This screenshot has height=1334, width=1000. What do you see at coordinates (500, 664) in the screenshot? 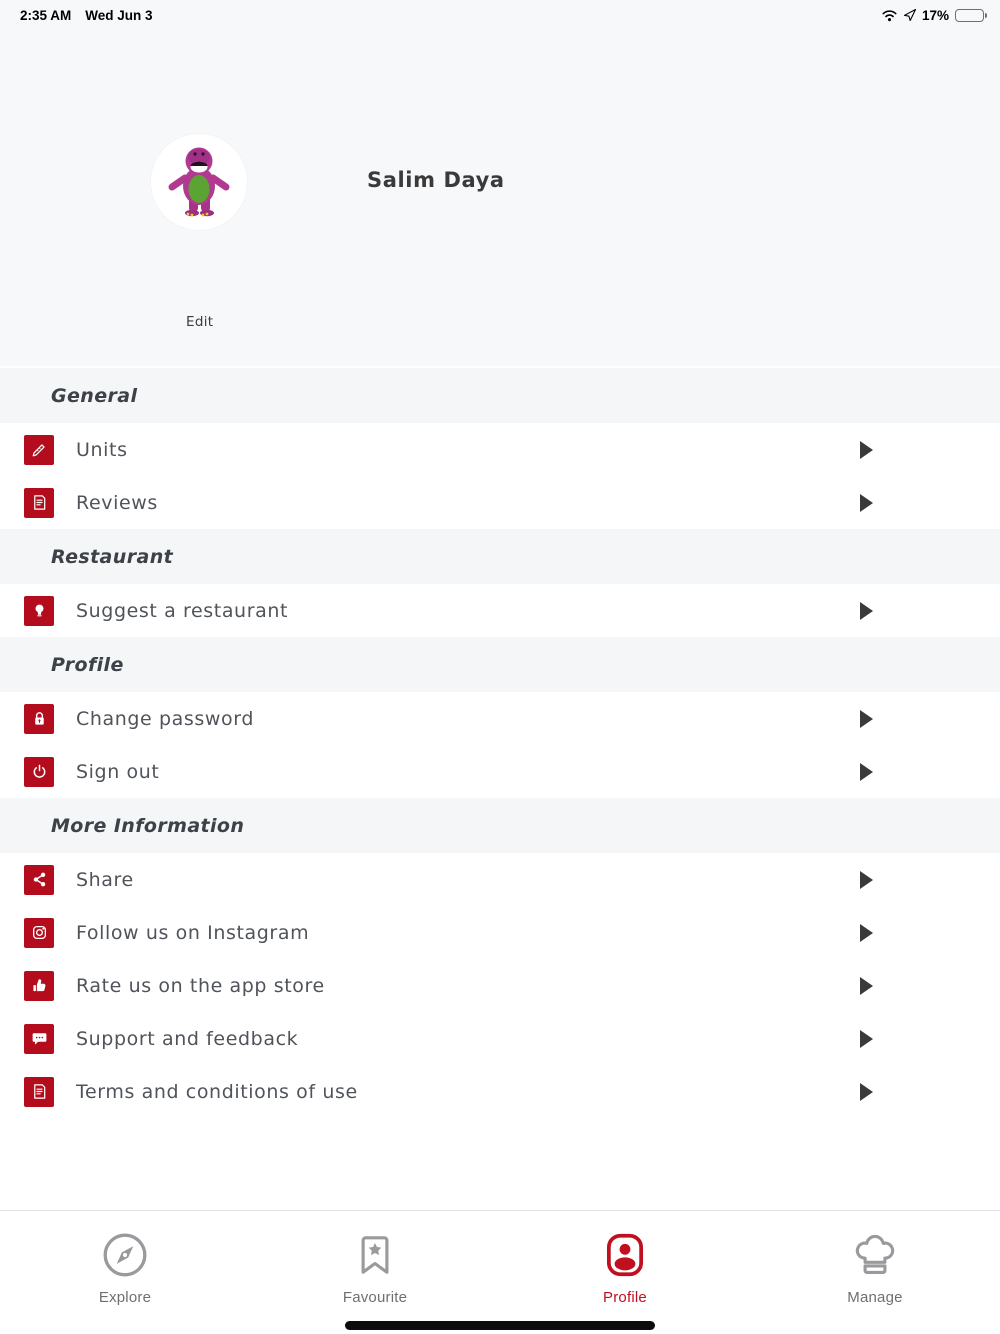
I see `section-header-profile: Profile` at bounding box center [500, 664].